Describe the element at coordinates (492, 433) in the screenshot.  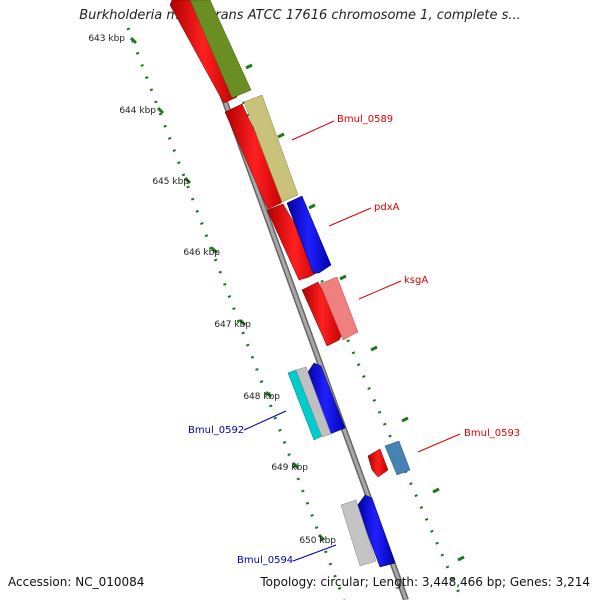
I see `gene-label-bmul-0593: Bmul_0593` at that location.